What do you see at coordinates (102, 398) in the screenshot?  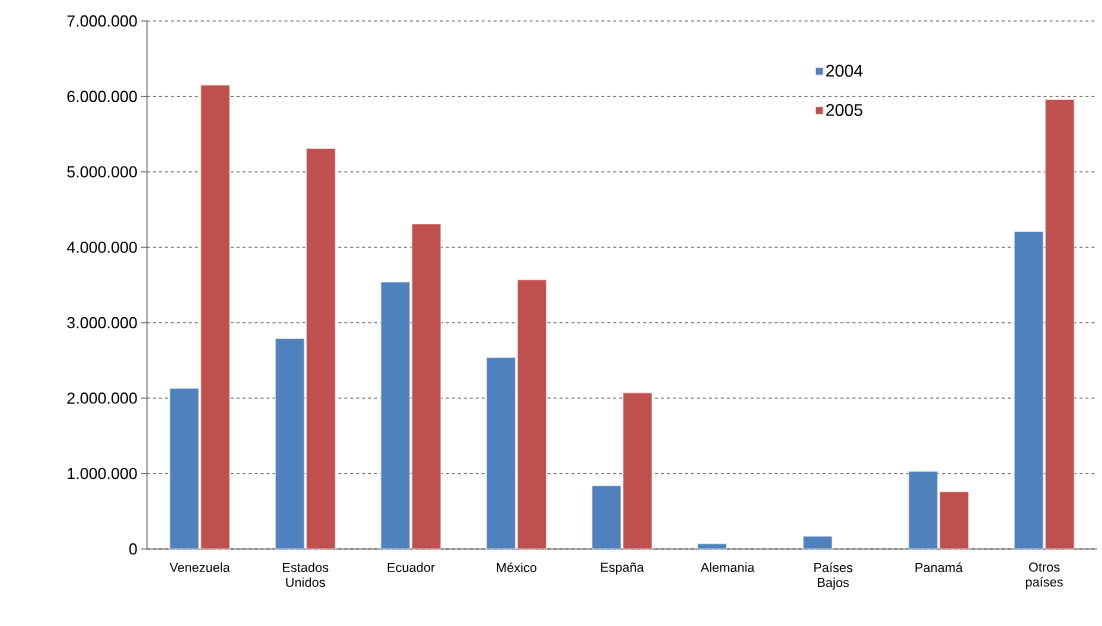 I see `y-tick-label: 2.000.000` at bounding box center [102, 398].